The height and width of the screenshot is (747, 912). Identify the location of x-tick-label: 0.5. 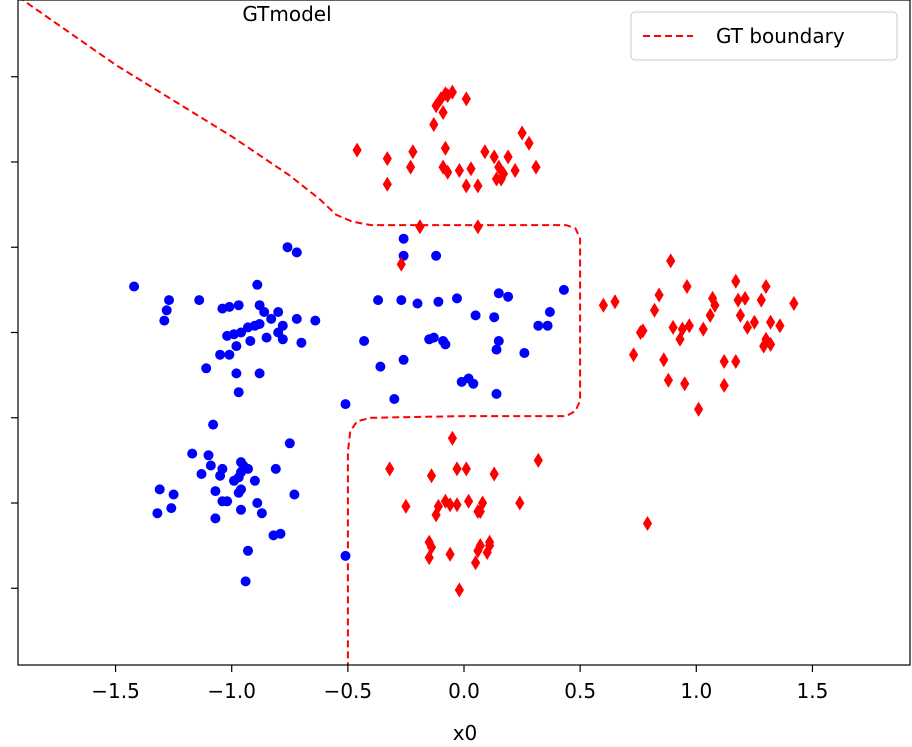
(580, 691).